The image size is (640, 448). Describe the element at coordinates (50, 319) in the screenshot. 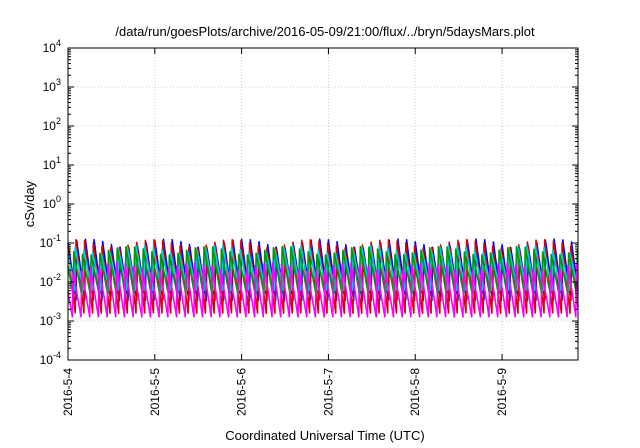

I see `y-tick-label: 10⁻³` at that location.